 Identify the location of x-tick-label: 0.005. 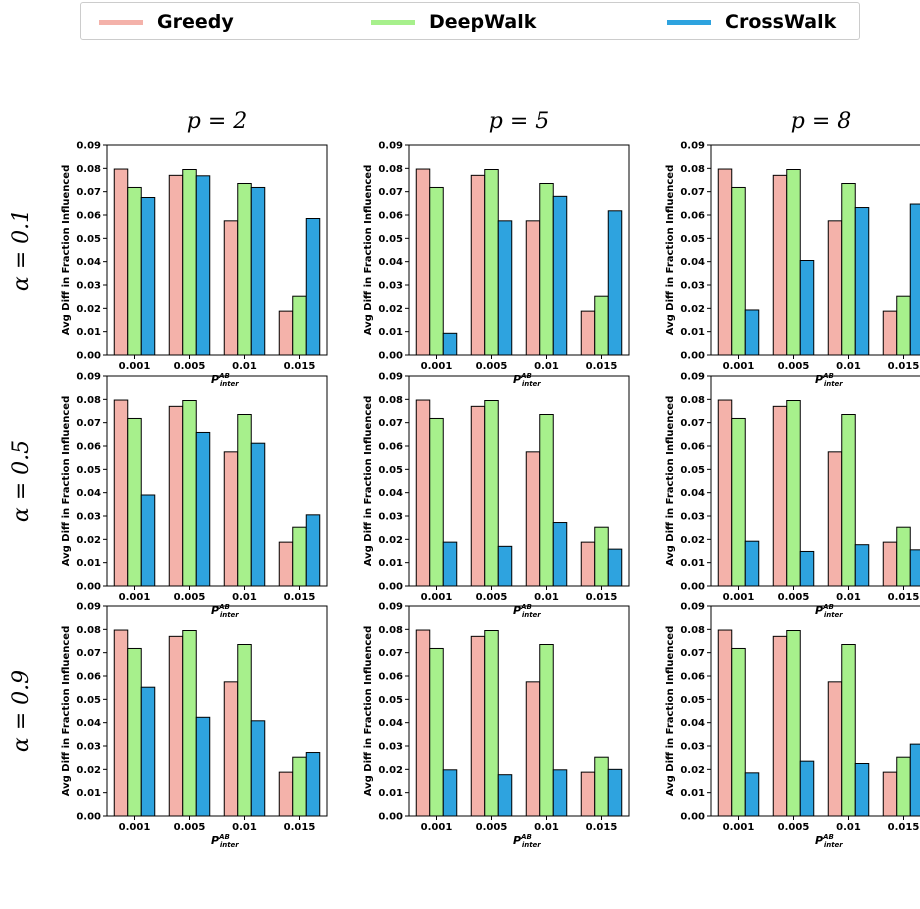
(492, 597).